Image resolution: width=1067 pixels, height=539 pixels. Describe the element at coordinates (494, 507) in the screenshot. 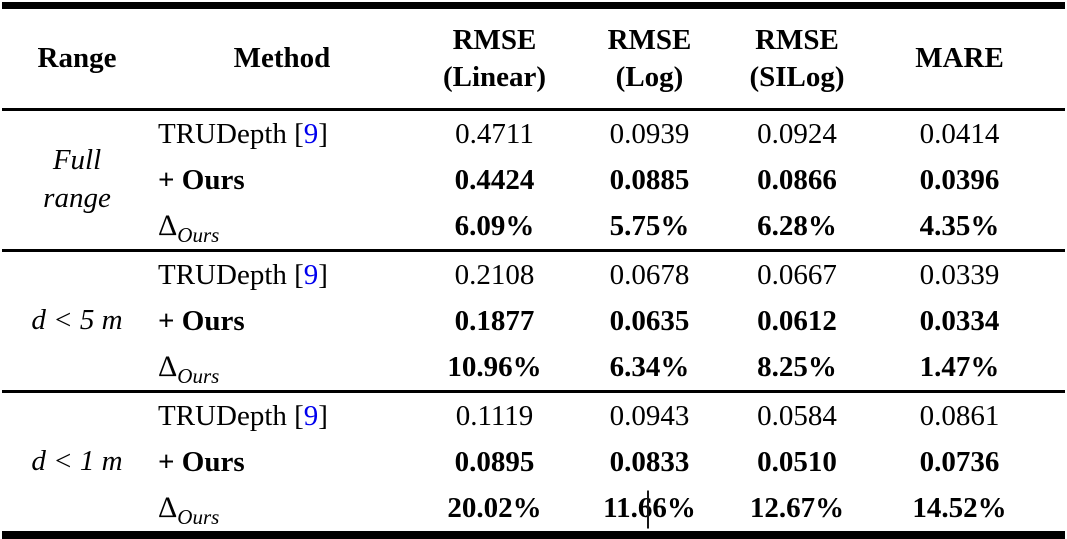

I see `rmse-linear-value: 20.02%` at that location.